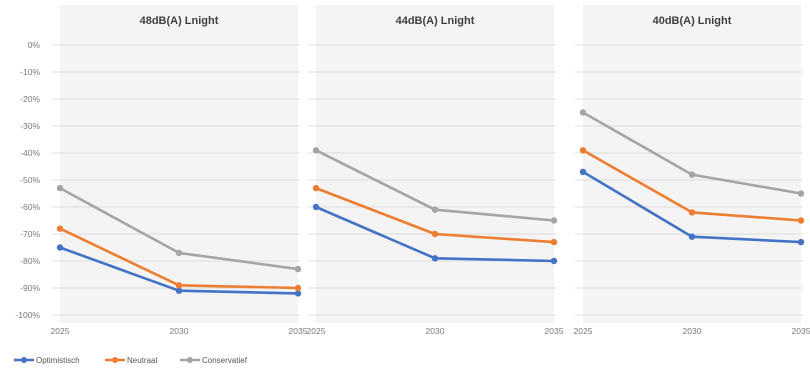 The height and width of the screenshot is (369, 810). What do you see at coordinates (30, 99) in the screenshot?
I see `y-tick-label: -20%` at bounding box center [30, 99].